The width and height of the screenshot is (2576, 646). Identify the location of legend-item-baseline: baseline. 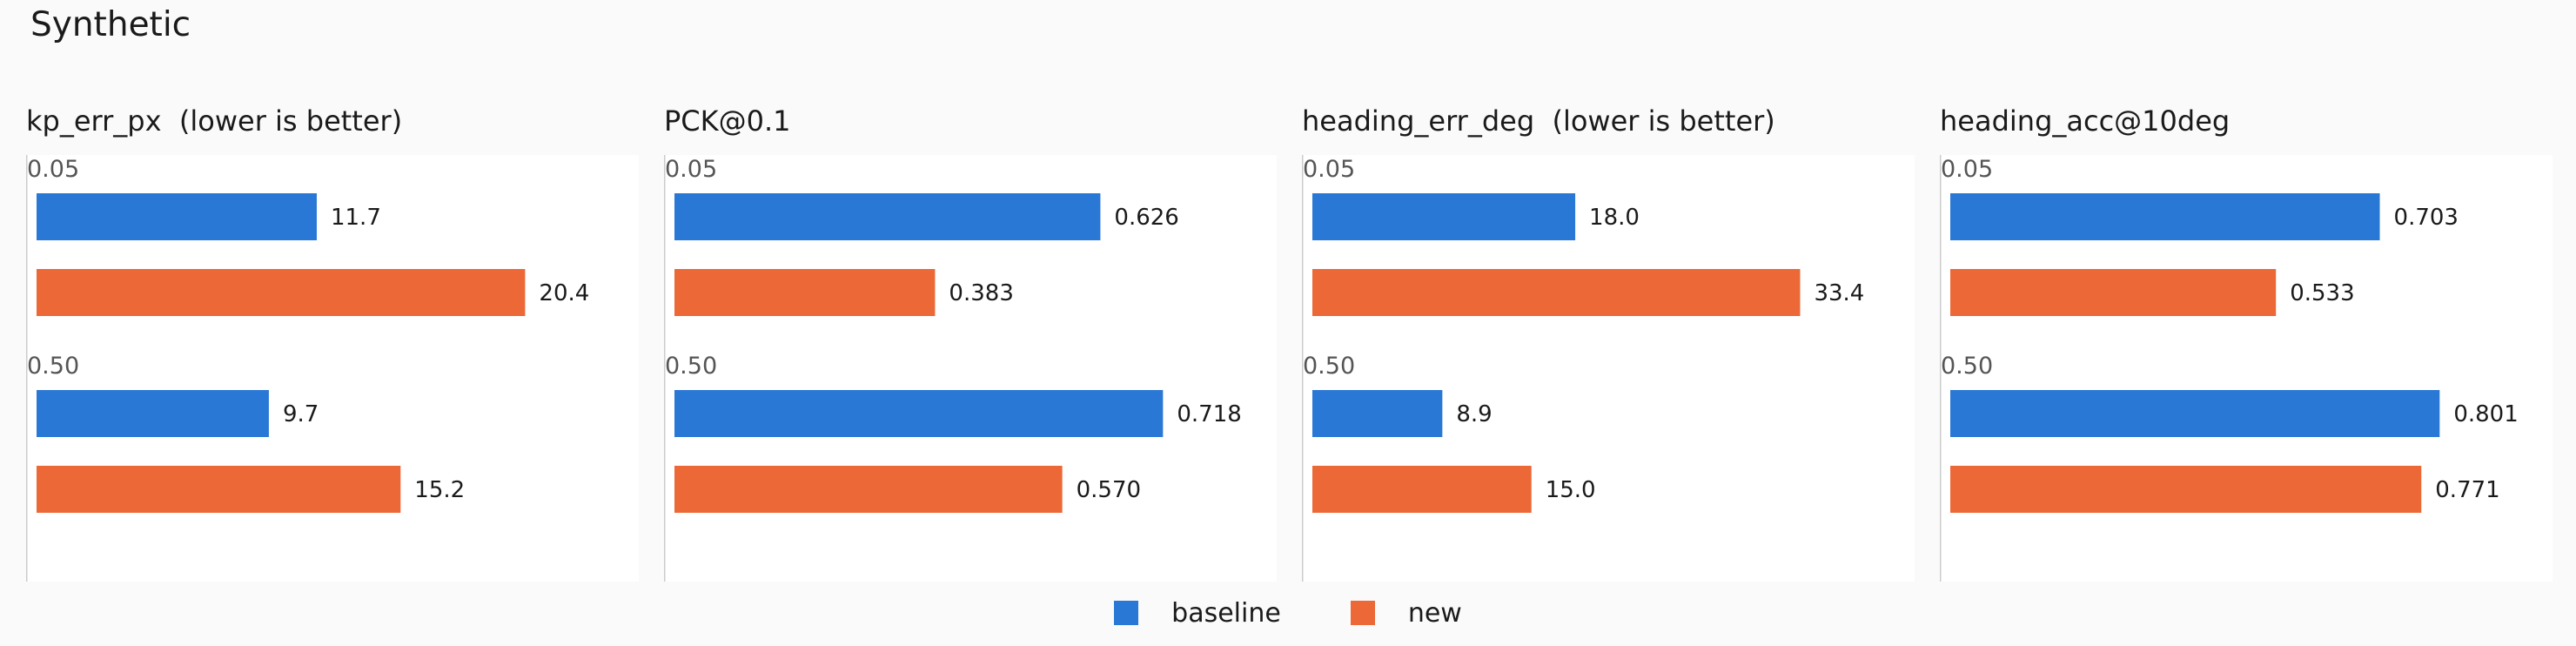
(1197, 613).